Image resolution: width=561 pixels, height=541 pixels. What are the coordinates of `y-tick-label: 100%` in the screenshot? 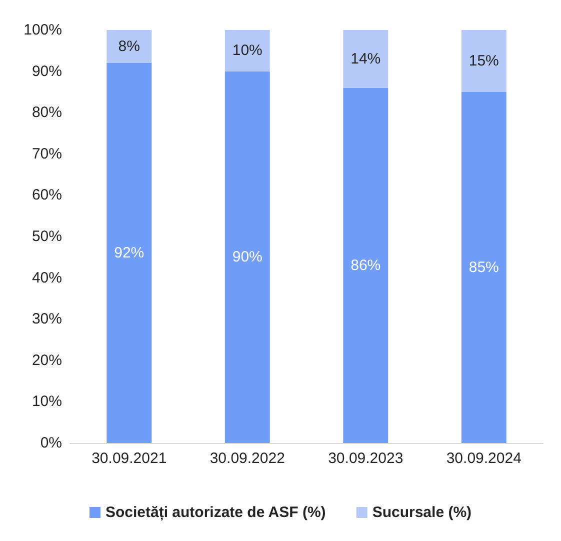 It's located at (43, 30).